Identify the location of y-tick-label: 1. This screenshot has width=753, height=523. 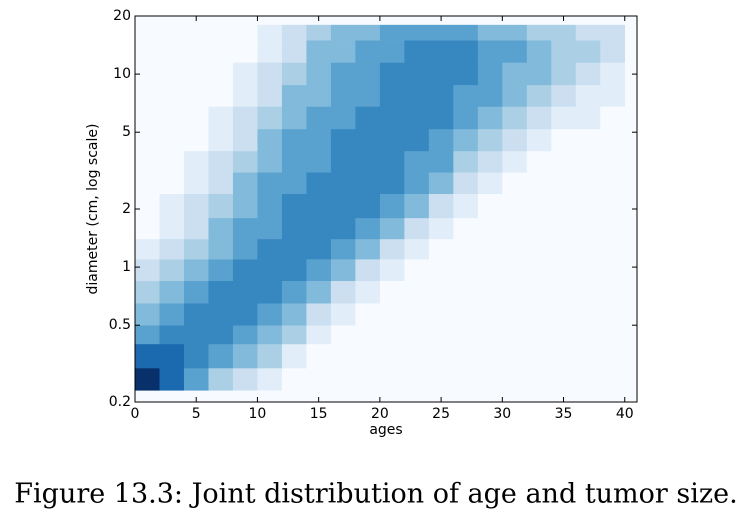
(126, 267).